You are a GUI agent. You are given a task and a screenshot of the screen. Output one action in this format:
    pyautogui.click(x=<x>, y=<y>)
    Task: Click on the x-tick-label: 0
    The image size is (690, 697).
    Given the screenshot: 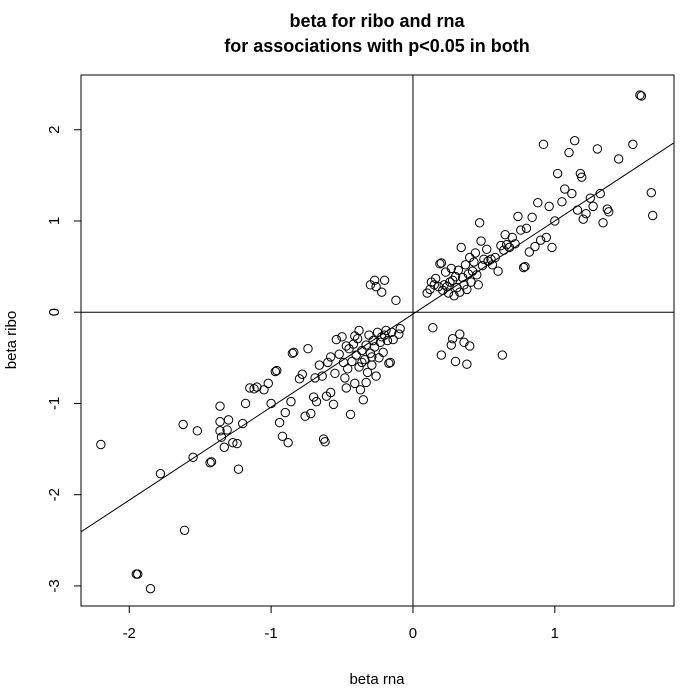 What is the action you would take?
    pyautogui.click(x=413, y=633)
    